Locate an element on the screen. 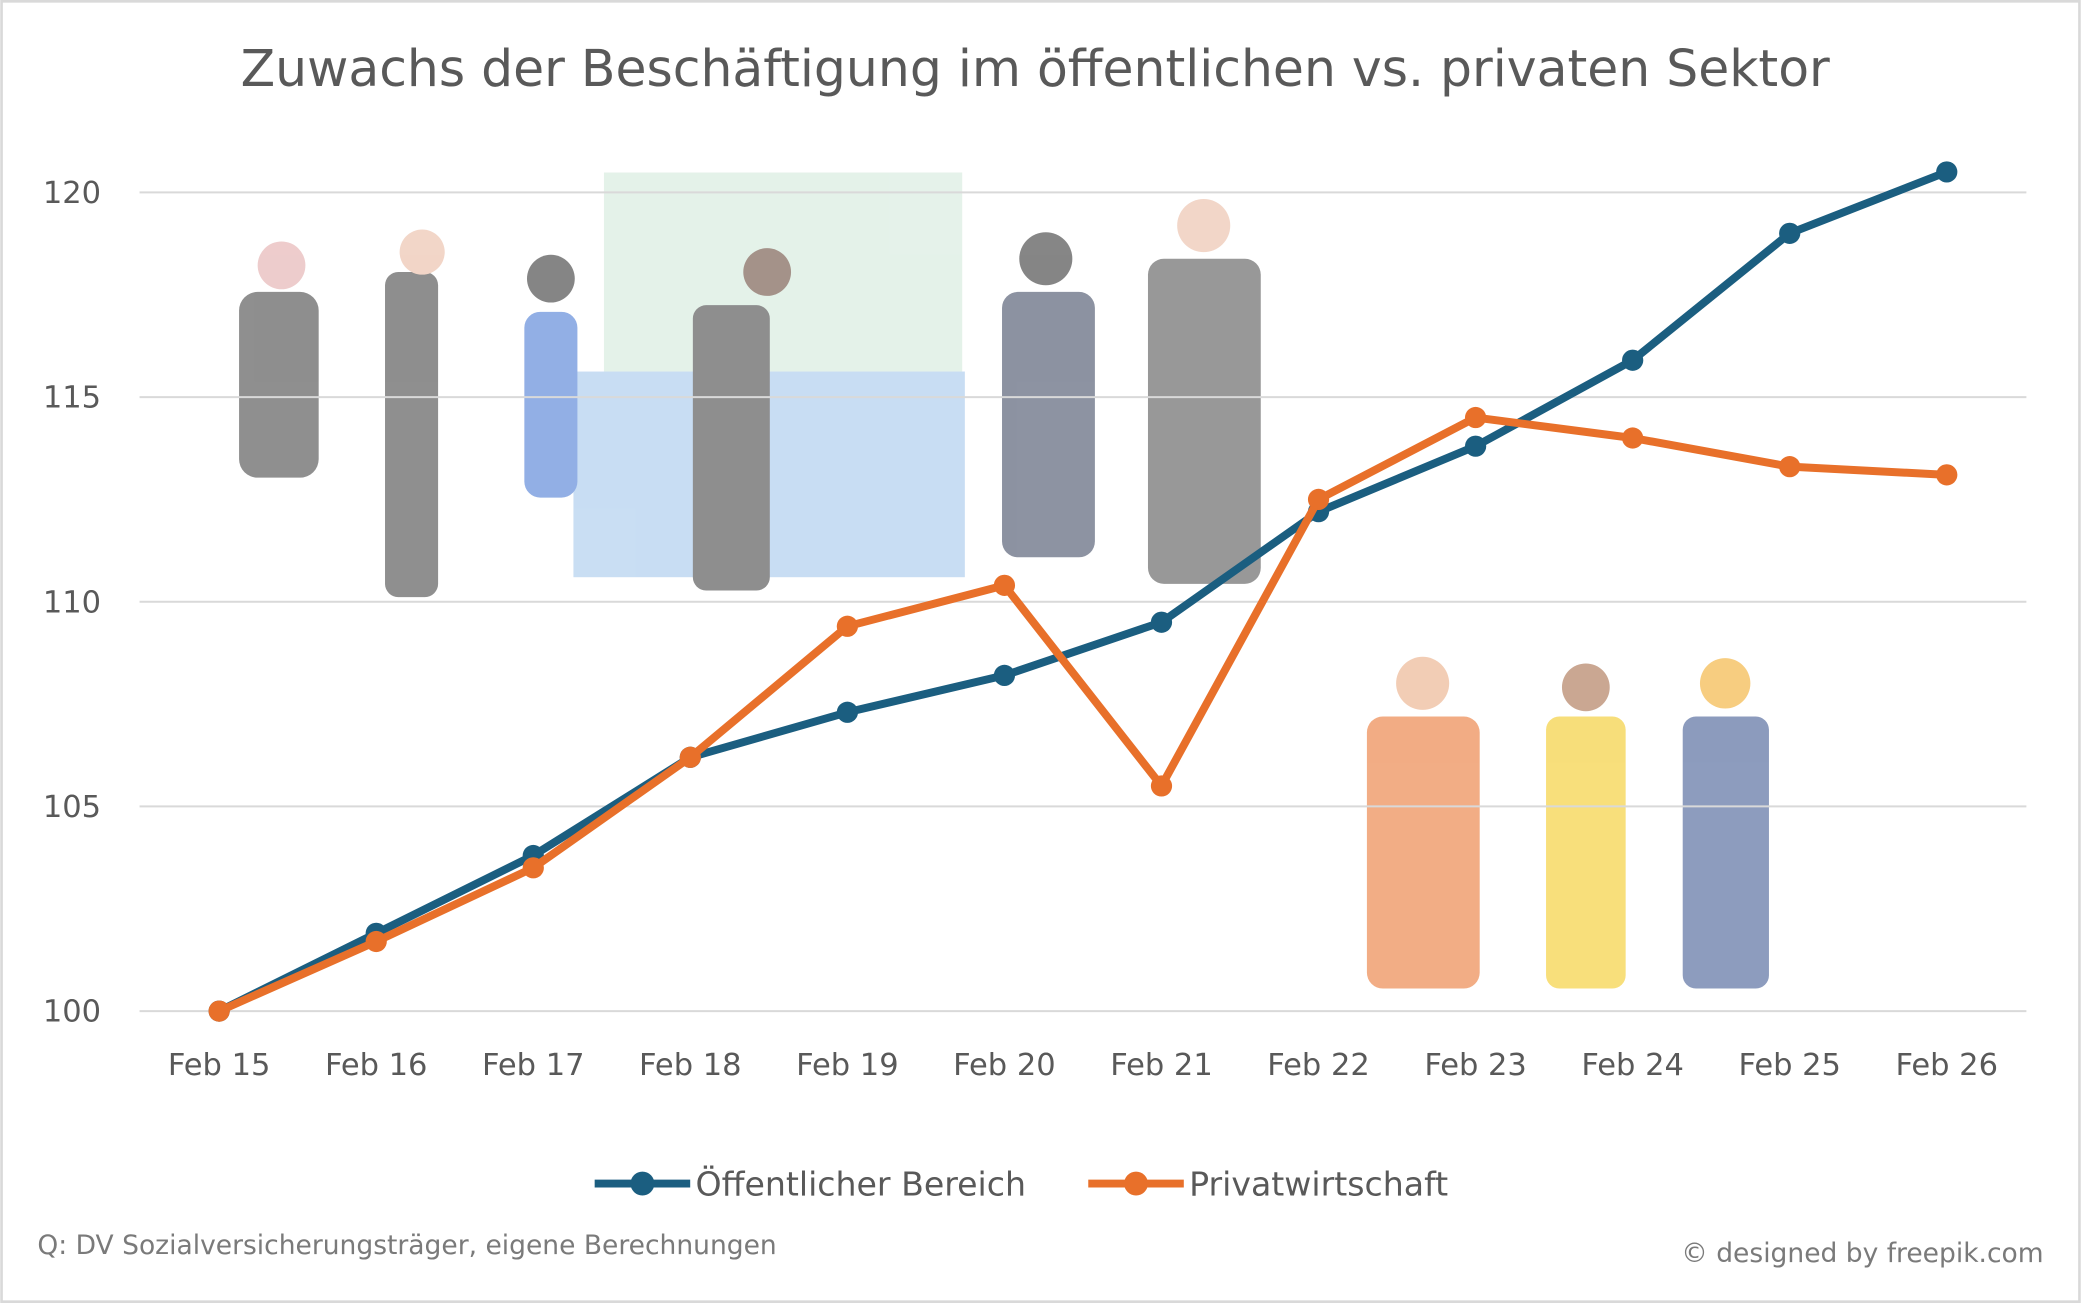 The width and height of the screenshot is (2081, 1303). y-tick-label: 105 is located at coordinates (72, 807).